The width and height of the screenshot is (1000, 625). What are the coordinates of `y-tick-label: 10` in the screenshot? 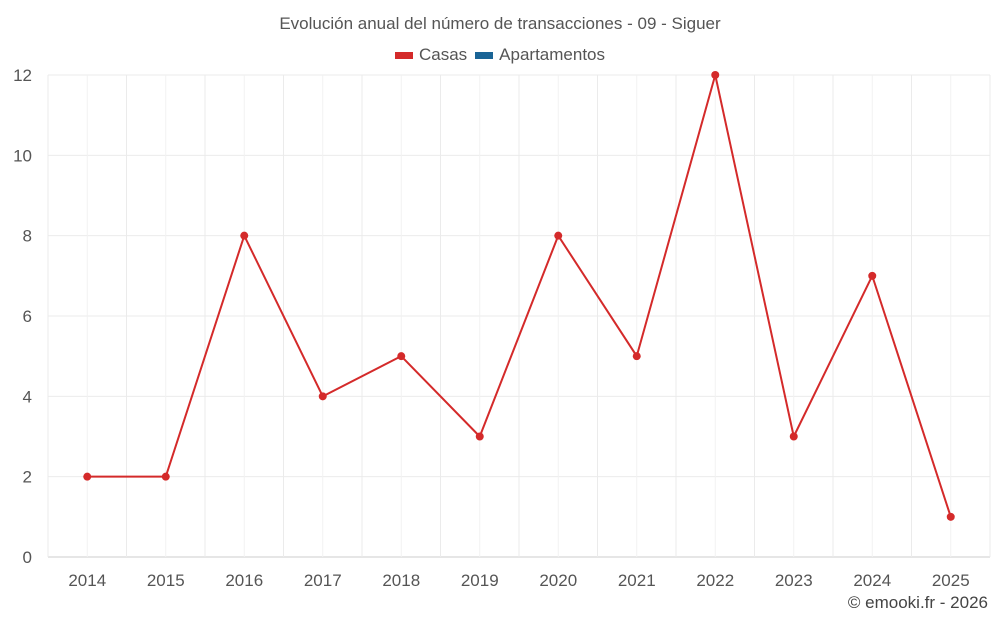 It's located at (22, 155).